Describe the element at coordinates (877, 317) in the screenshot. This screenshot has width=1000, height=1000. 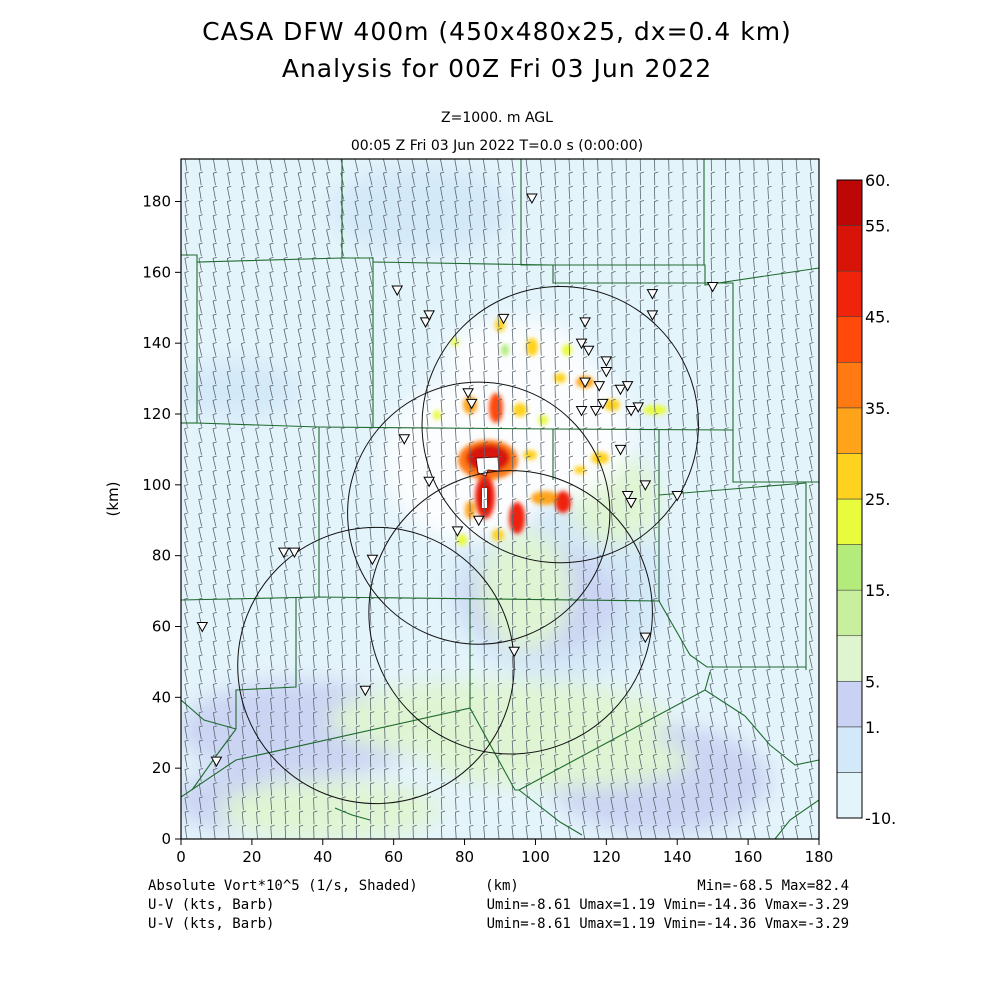
I see `colorbar-tick-label: 45.` at that location.